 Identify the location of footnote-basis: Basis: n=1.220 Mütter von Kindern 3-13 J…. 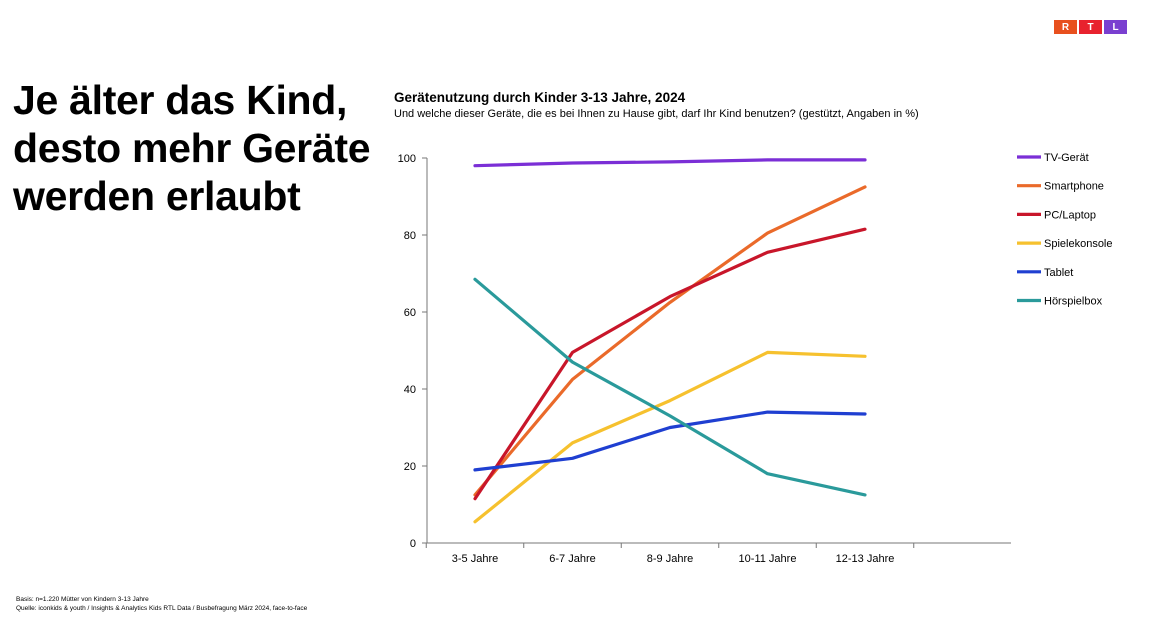
(82, 599).